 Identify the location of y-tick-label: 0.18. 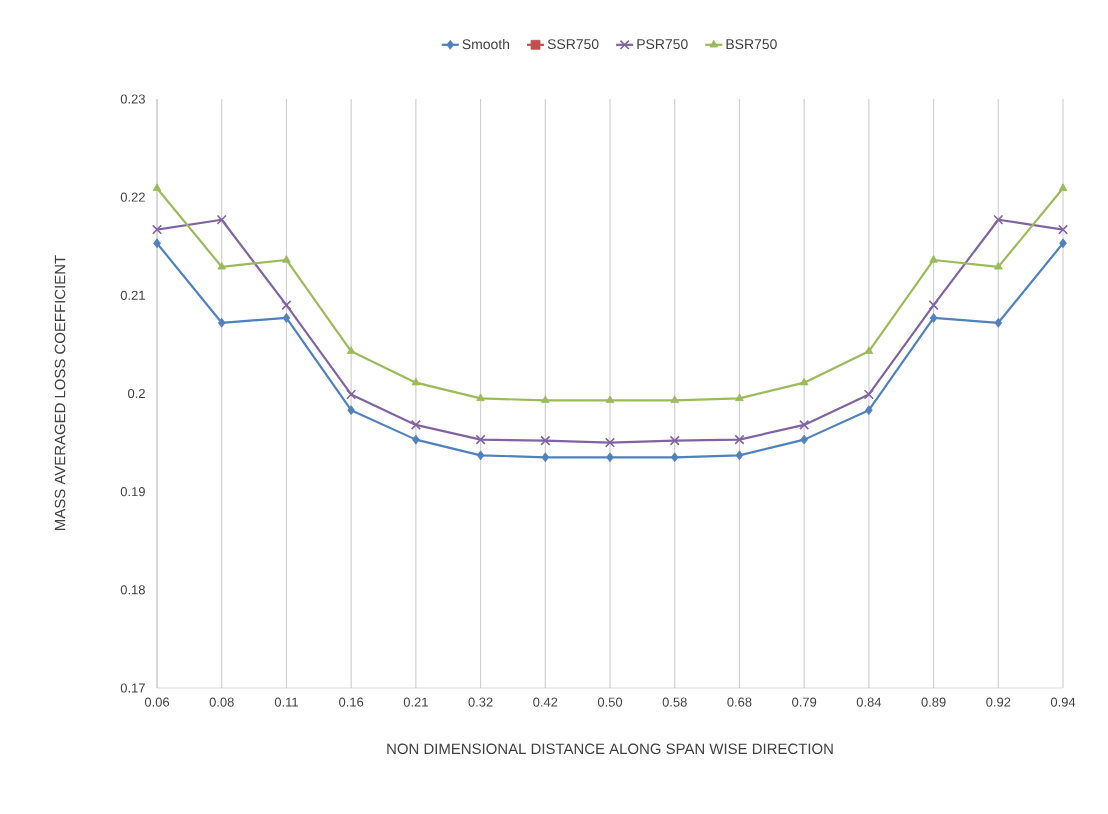
(132, 590).